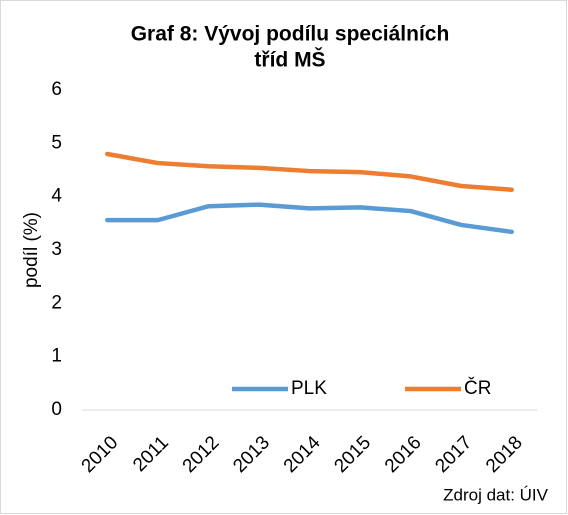  I want to click on y-tick-label: 1, so click(56, 356).